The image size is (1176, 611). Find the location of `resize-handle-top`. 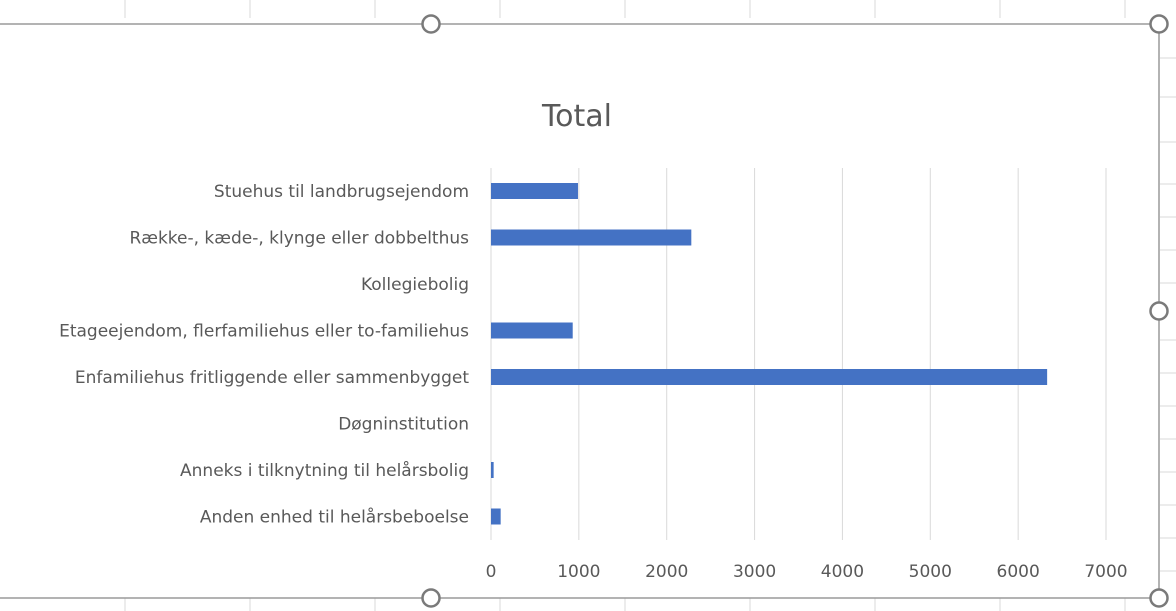

resize-handle-top is located at coordinates (431, 24).